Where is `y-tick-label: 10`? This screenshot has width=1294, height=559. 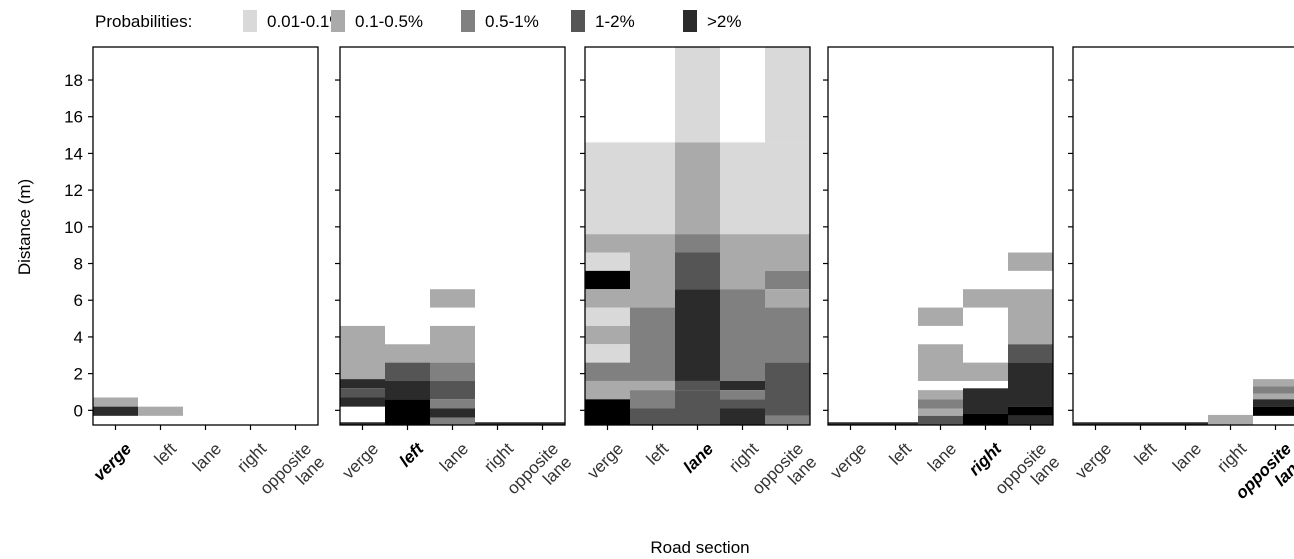
y-tick-label: 10 is located at coordinates (73, 227).